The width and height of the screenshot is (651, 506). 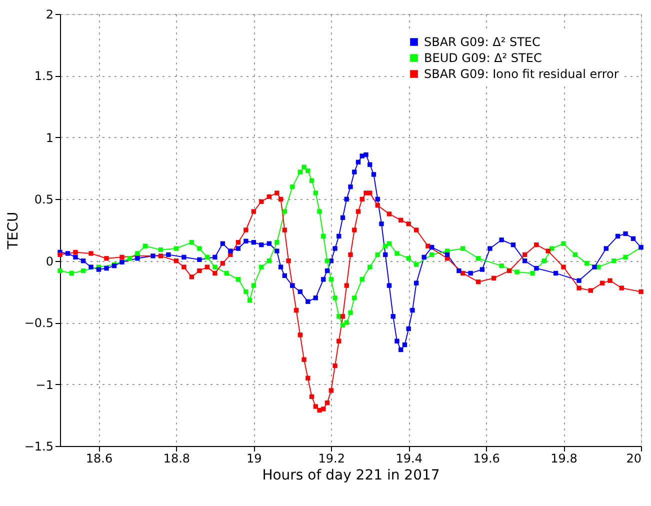 What do you see at coordinates (634, 459) in the screenshot?
I see `x-tick-label: 20` at bounding box center [634, 459].